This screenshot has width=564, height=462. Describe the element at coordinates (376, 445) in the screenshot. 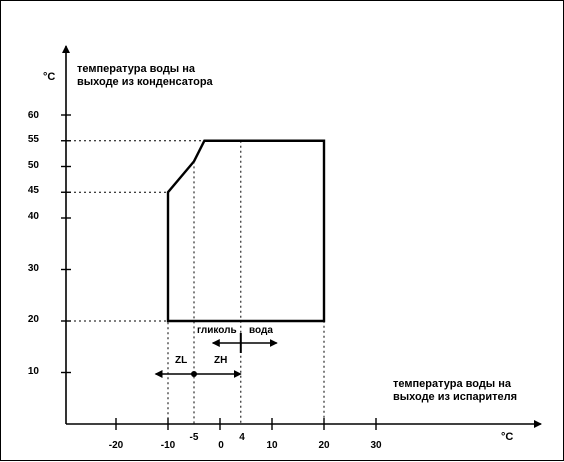

I see `x-tick-label: 30` at that location.